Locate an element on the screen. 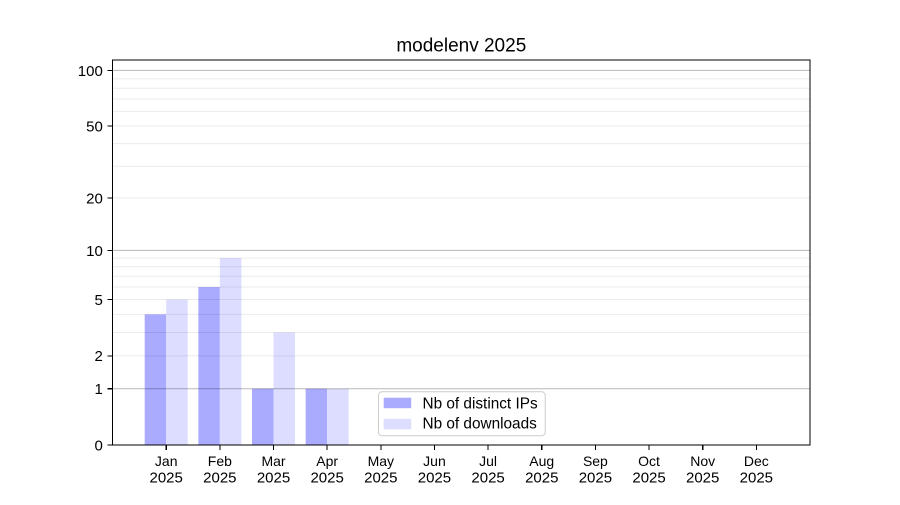 This screenshot has height=505, width=900. svg-text: 5 is located at coordinates (98, 300).